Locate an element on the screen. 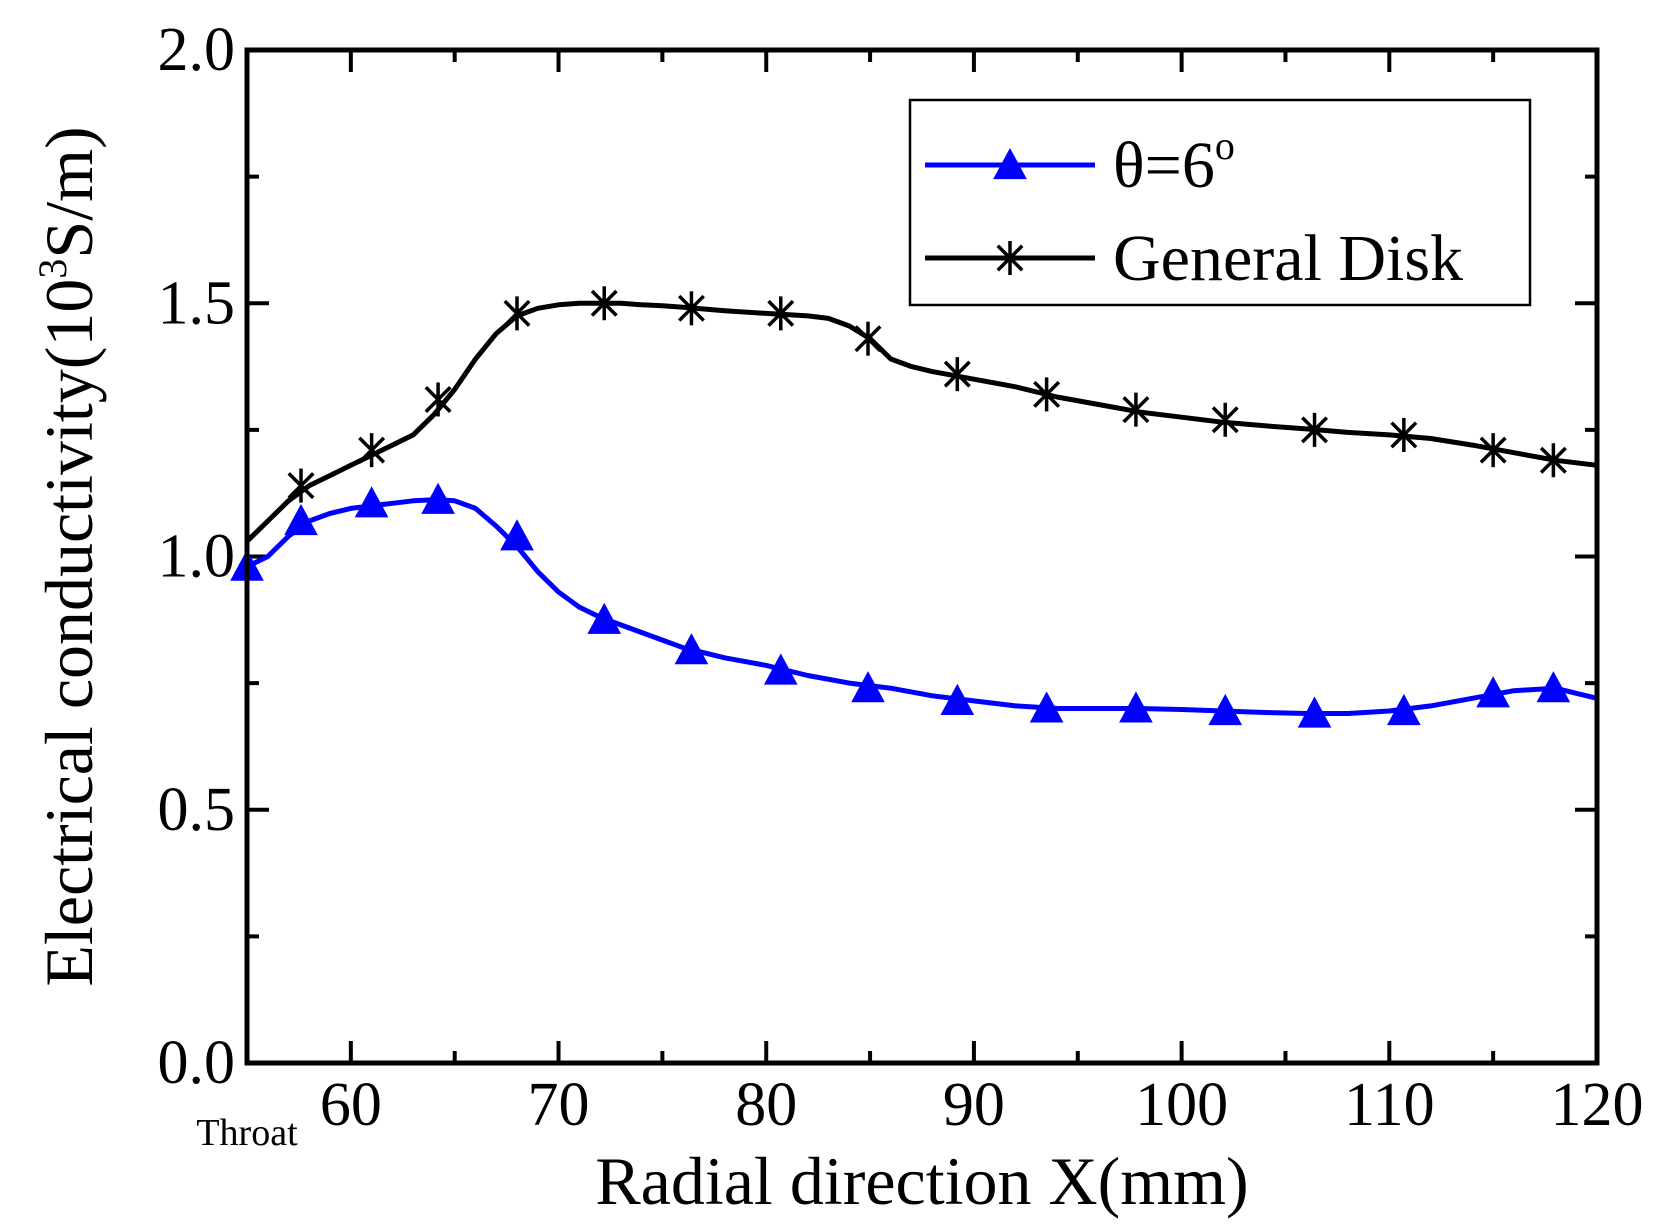 The height and width of the screenshot is (1226, 1670). x-tick-label: 110 is located at coordinates (1389, 1105).